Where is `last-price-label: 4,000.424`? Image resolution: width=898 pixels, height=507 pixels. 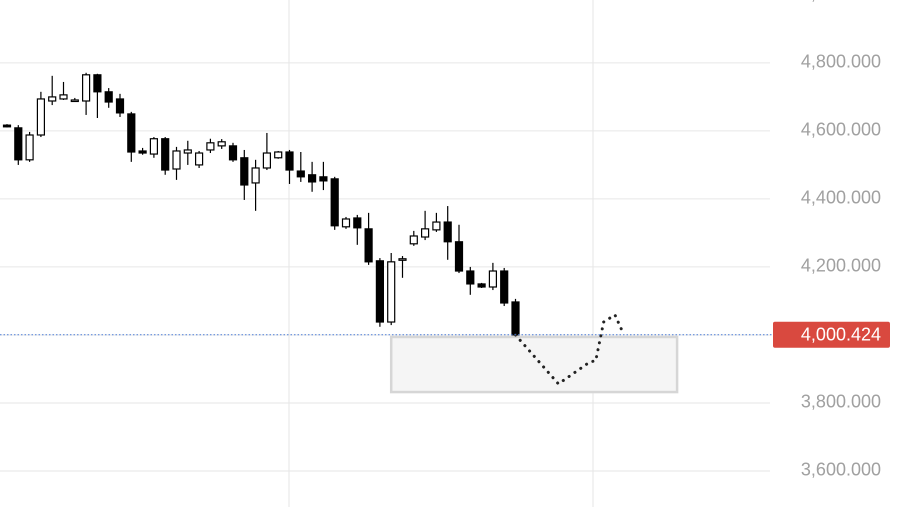 last-price-label: 4,000.424 is located at coordinates (841, 335).